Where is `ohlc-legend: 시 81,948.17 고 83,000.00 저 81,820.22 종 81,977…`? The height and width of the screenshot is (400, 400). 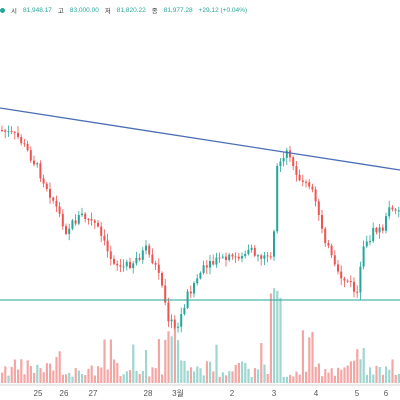
ohlc-legend: 시 81,948.17 고 83,000.00 저 81,820.22 종 81,977… is located at coordinates (123, 10).